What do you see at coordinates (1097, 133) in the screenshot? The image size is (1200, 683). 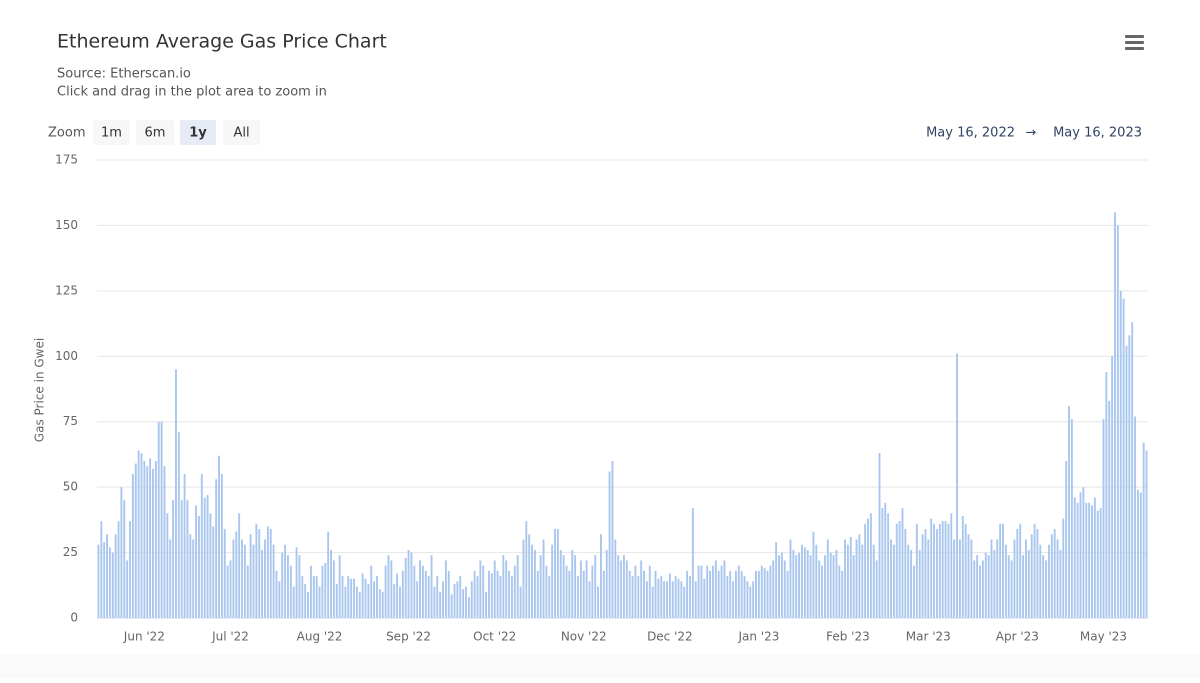 I see `range-to: May 16, 2023` at bounding box center [1097, 133].